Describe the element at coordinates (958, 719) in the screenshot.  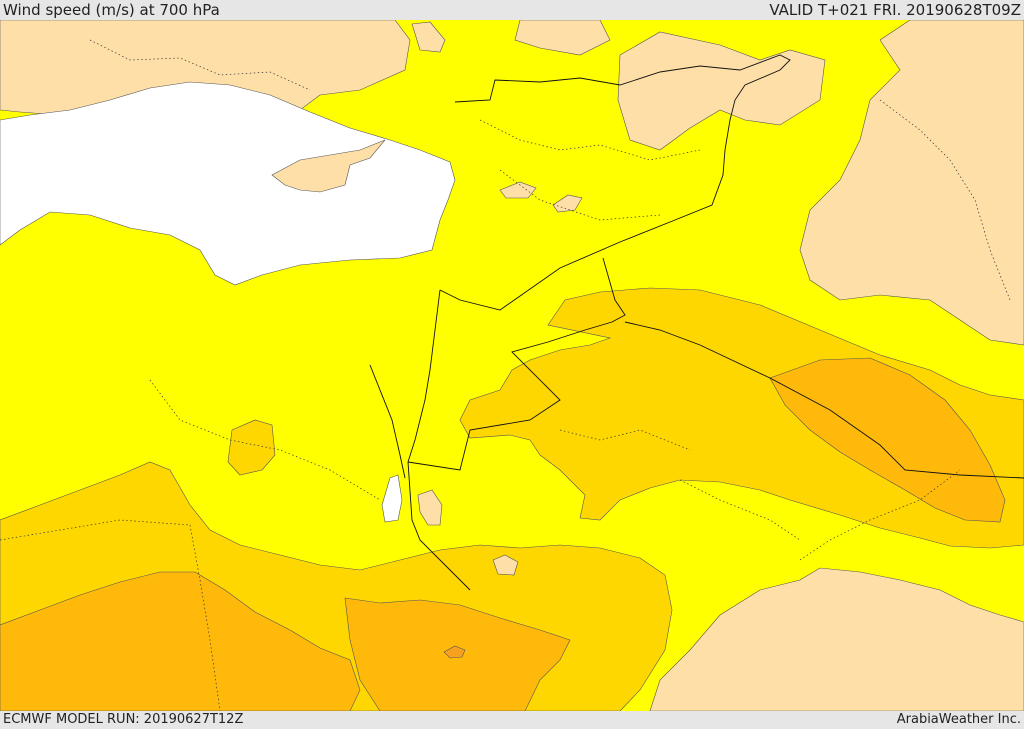
I see `credit: ArabiaWeather Inc.` at that location.